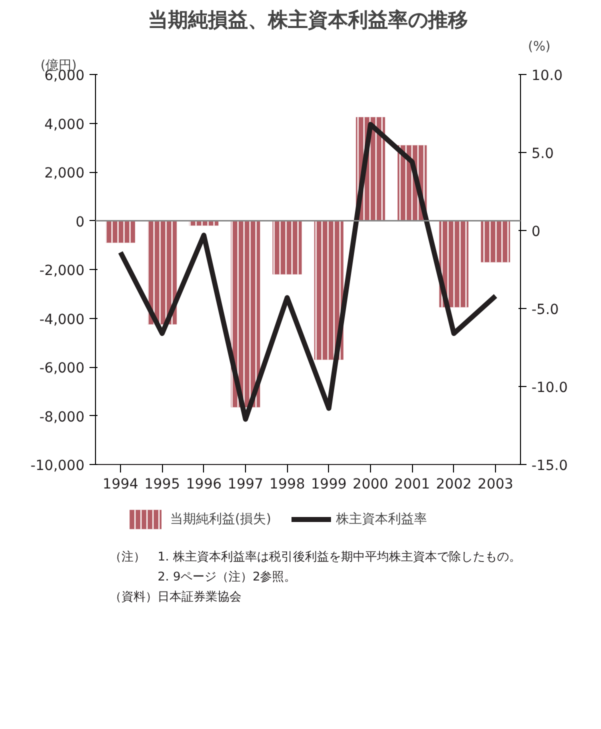  I want to click on y-tick-label: -4,000, so click(62, 320).